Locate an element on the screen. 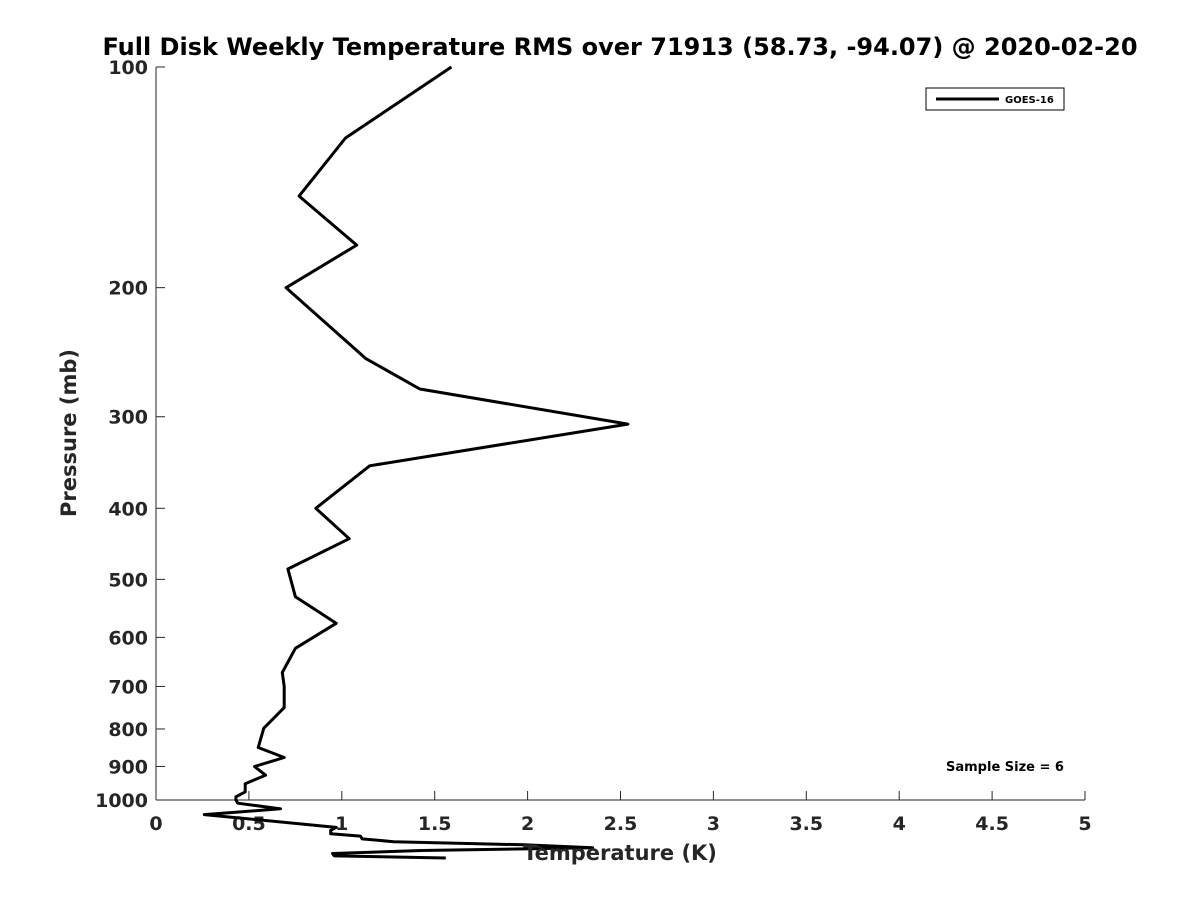 Image resolution: width=1200 pixels, height=904 pixels. x-axis-label: Temperature (K) is located at coordinates (620, 853).